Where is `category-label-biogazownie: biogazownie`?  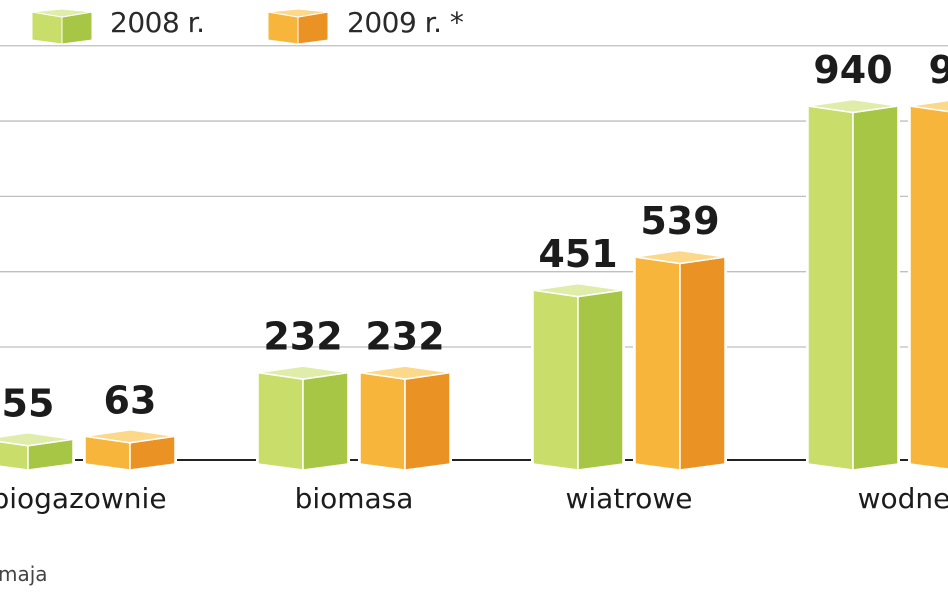 category-label-biogazownie: biogazownie is located at coordinates (83, 498).